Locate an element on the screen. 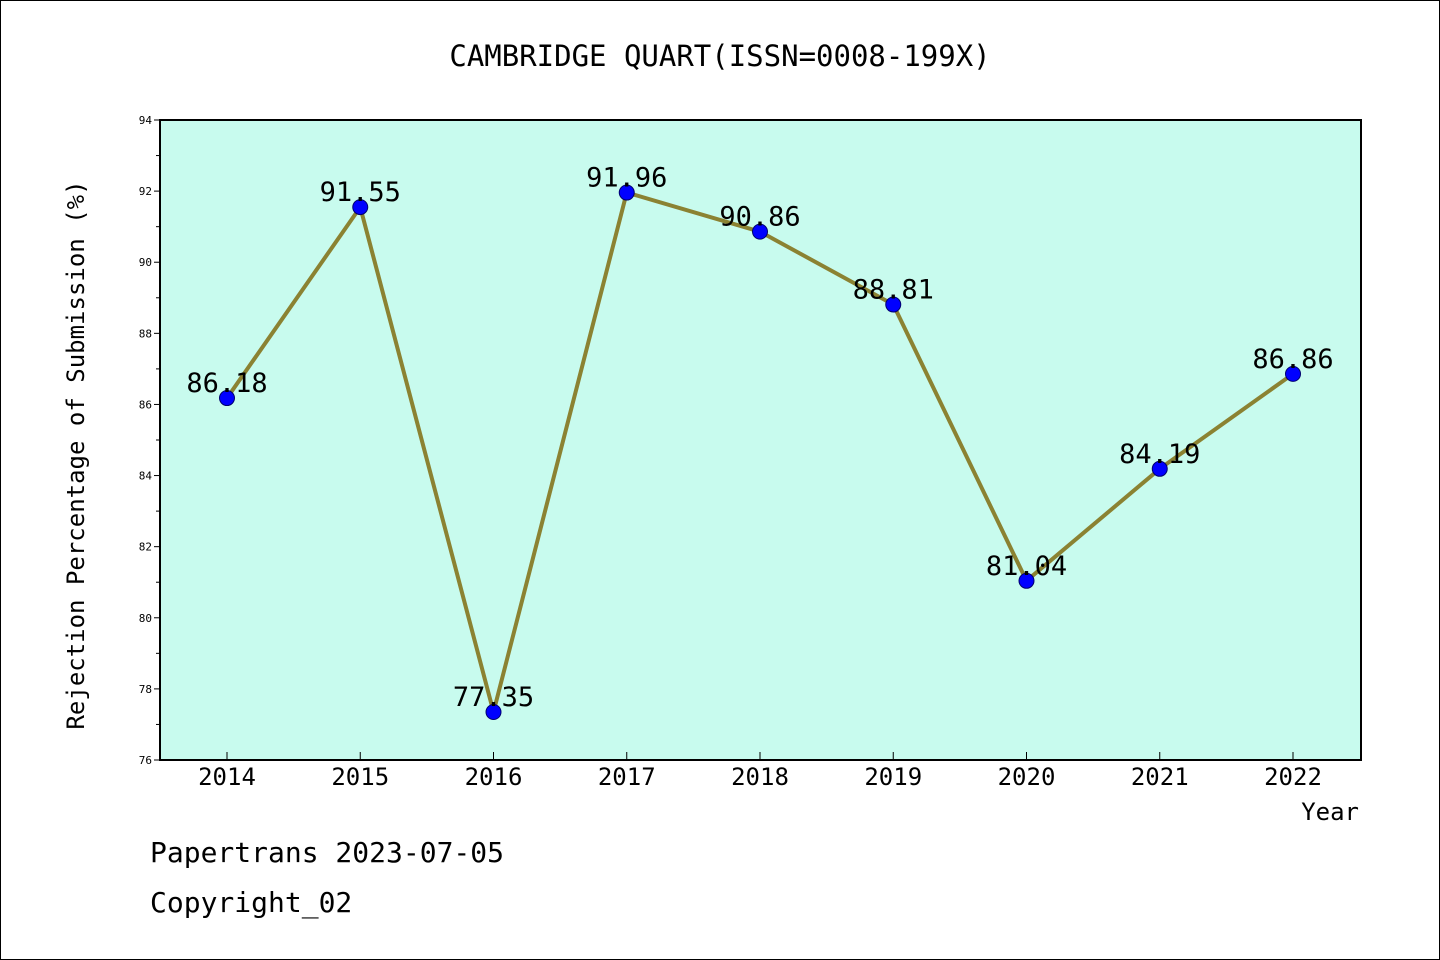 The width and height of the screenshot is (1440, 960). x-tick-label: 2022 is located at coordinates (1293, 777).